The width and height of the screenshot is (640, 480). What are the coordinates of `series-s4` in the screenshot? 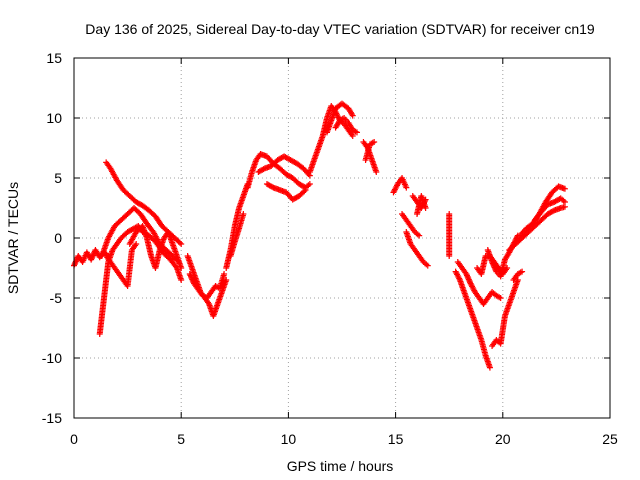 It's located at (144, 203).